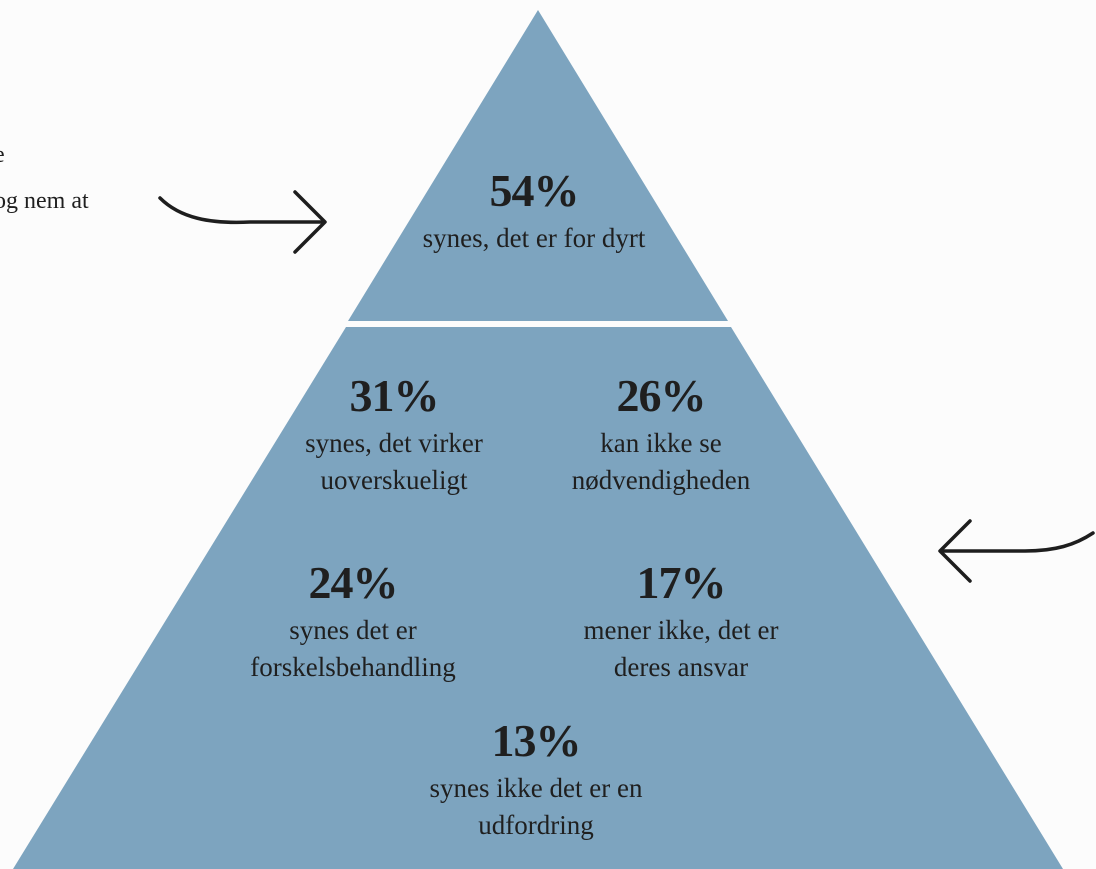 This screenshot has height=869, width=1096. I want to click on side-text-fragment-top: e, so click(2, 155).